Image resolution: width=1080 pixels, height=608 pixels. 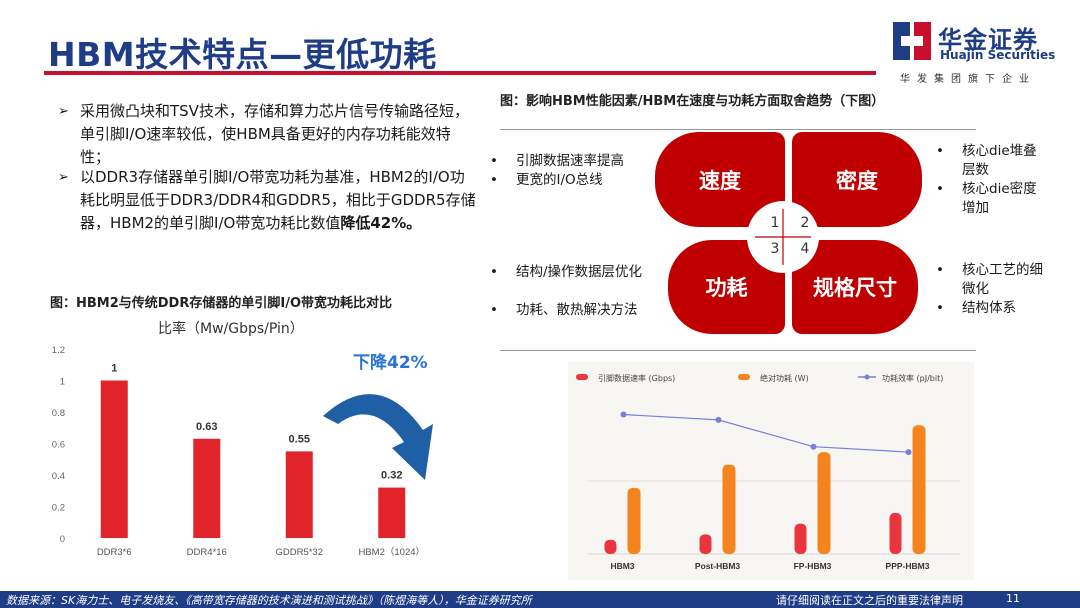 What do you see at coordinates (557, 161) in the screenshot?
I see `speed-point-1: • 引脚数据速率提高` at bounding box center [557, 161].